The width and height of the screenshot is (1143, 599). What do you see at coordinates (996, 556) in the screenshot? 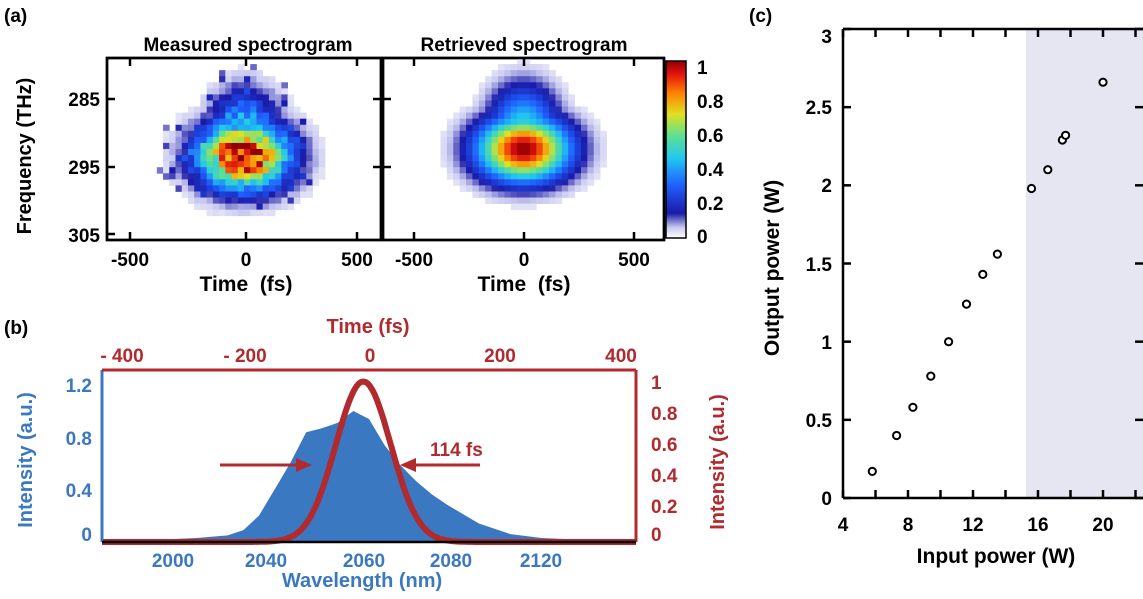
I see `panel-c-xlabel: Input power (W)` at bounding box center [996, 556].